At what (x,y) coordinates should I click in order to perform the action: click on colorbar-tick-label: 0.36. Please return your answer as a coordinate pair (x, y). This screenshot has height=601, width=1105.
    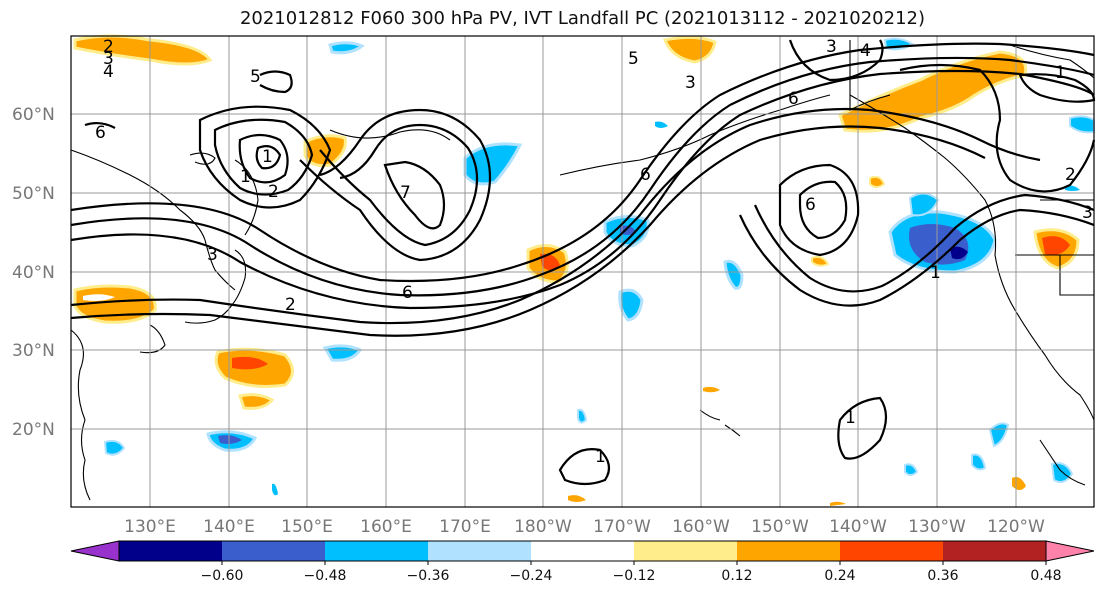
    Looking at the image, I should click on (942, 576).